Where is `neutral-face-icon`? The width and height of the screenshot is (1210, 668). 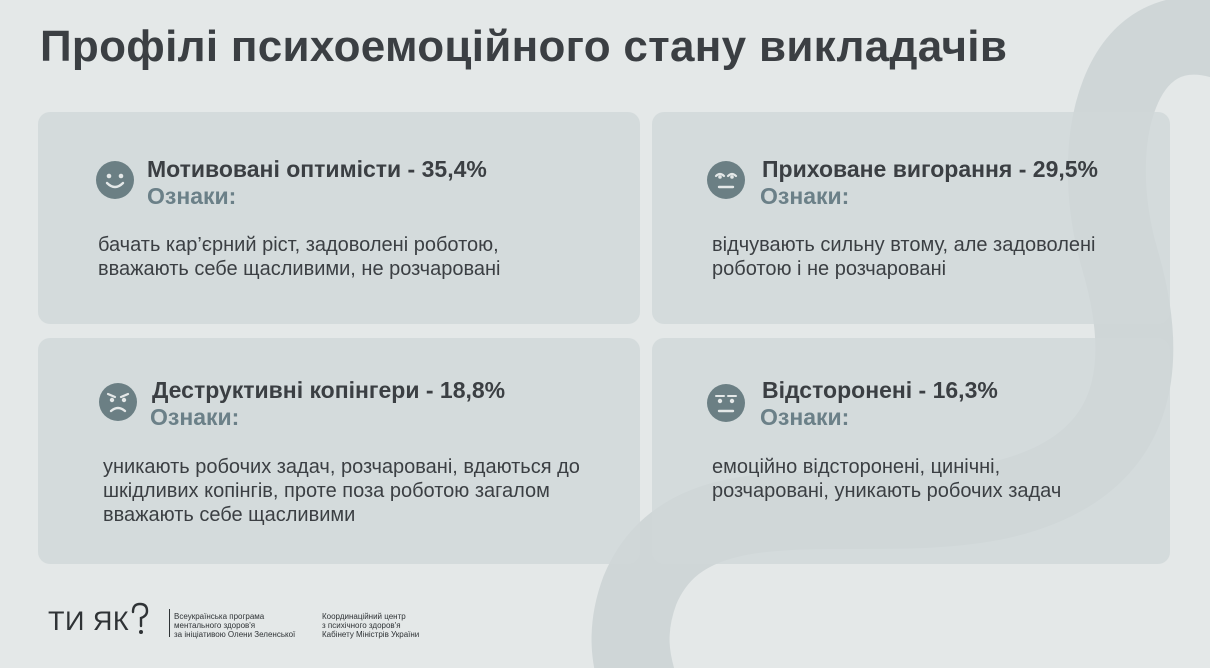
neutral-face-icon is located at coordinates (726, 403).